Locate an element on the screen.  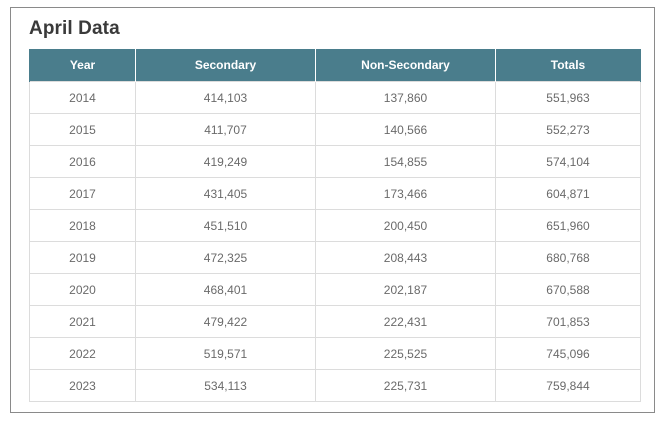
year-cell: 2022 is located at coordinates (82, 353).